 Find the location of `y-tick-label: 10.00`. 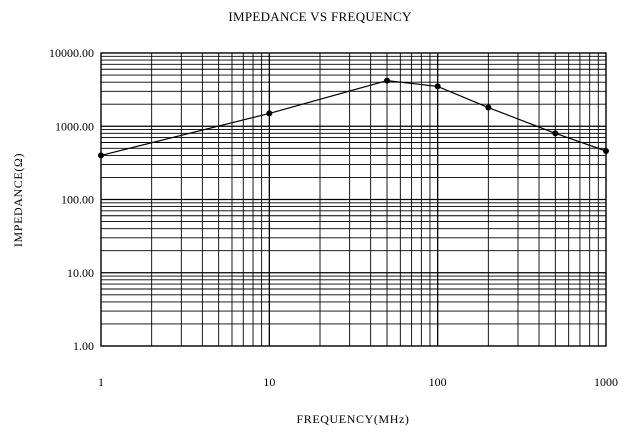

y-tick-label: 10.00 is located at coordinates (80, 273).